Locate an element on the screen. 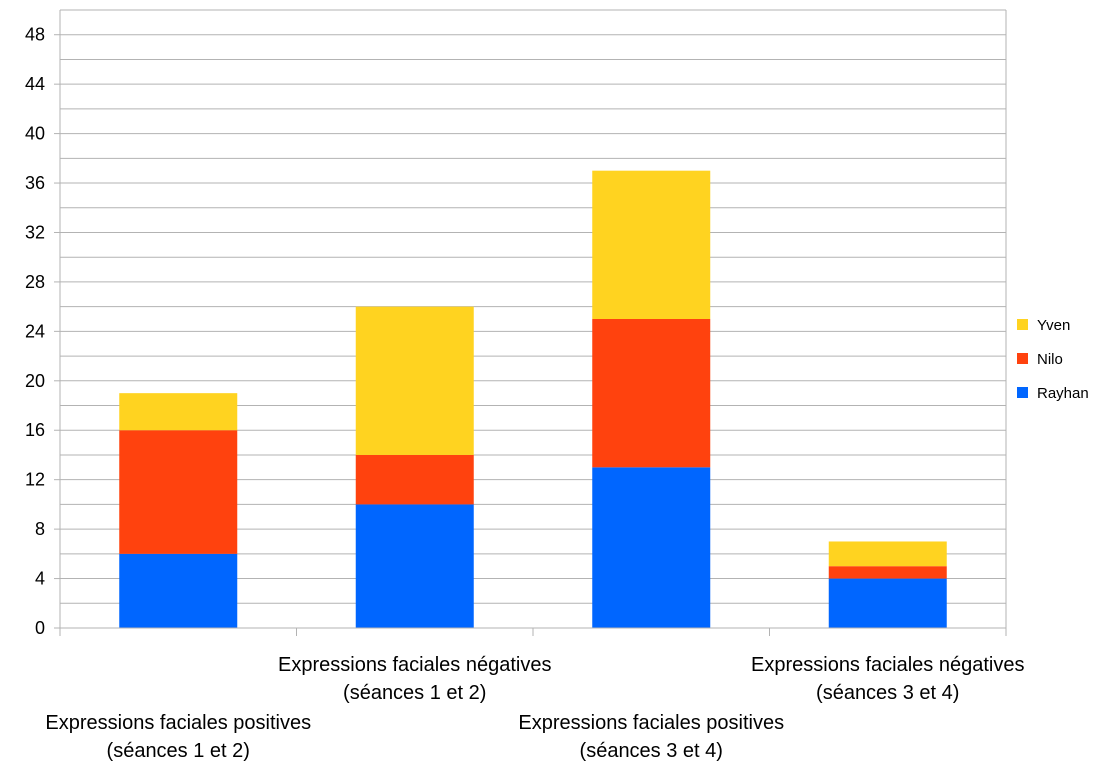 The height and width of the screenshot is (767, 1111). y-tick-label: 48 is located at coordinates (35, 35).